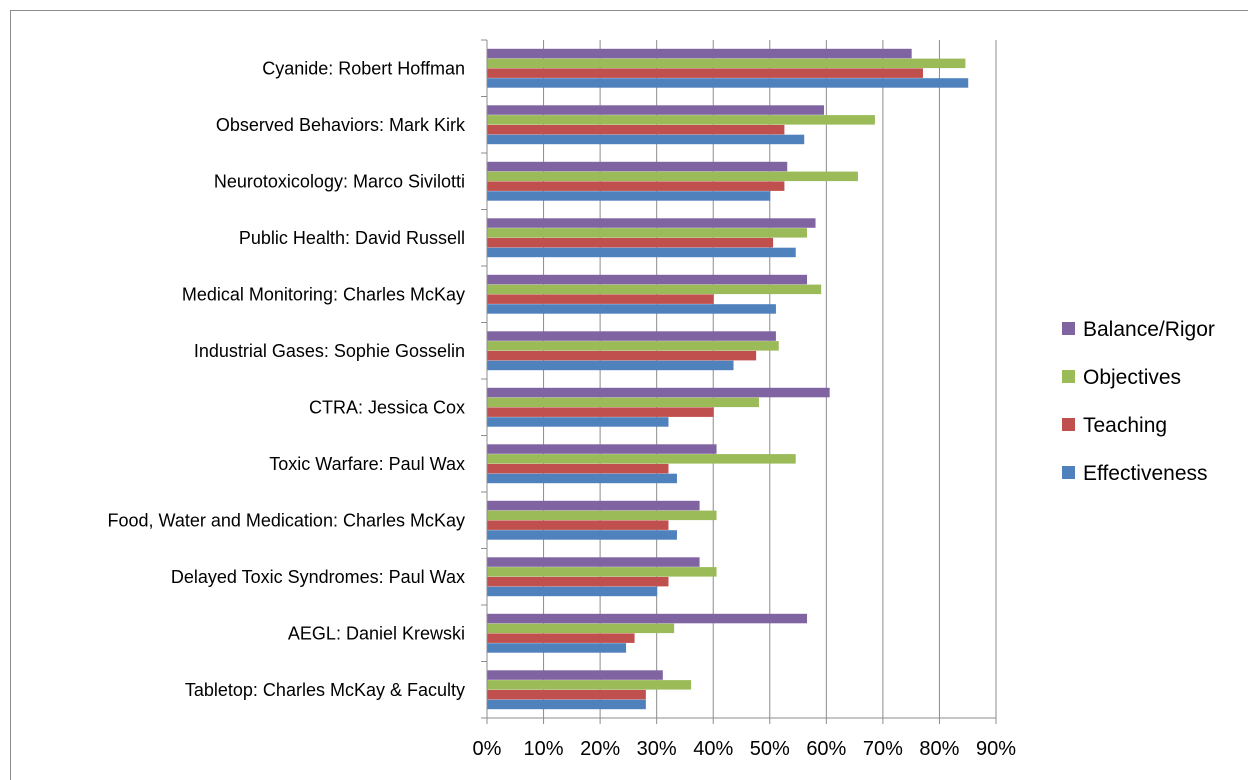 The height and width of the screenshot is (780, 1248). What do you see at coordinates (367, 464) in the screenshot?
I see `category-label: Toxic Warfare: Paul Wax` at bounding box center [367, 464].